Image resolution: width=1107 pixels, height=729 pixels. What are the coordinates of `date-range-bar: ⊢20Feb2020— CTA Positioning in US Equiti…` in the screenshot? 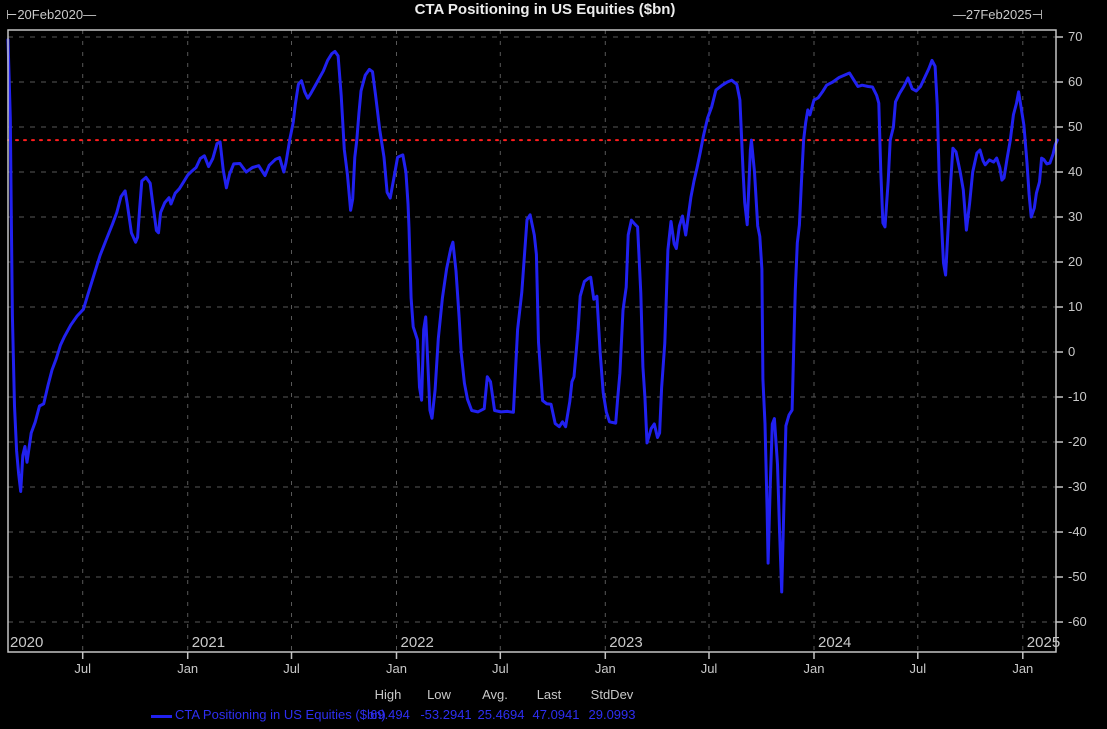 It's located at (553, 14).